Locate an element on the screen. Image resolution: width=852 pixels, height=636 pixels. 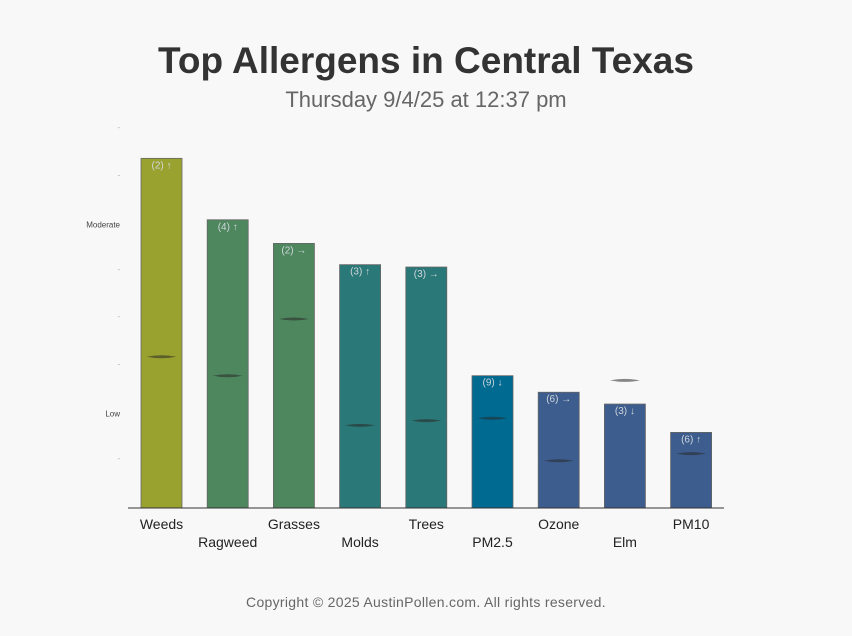
bar-trees is located at coordinates (426, 387).